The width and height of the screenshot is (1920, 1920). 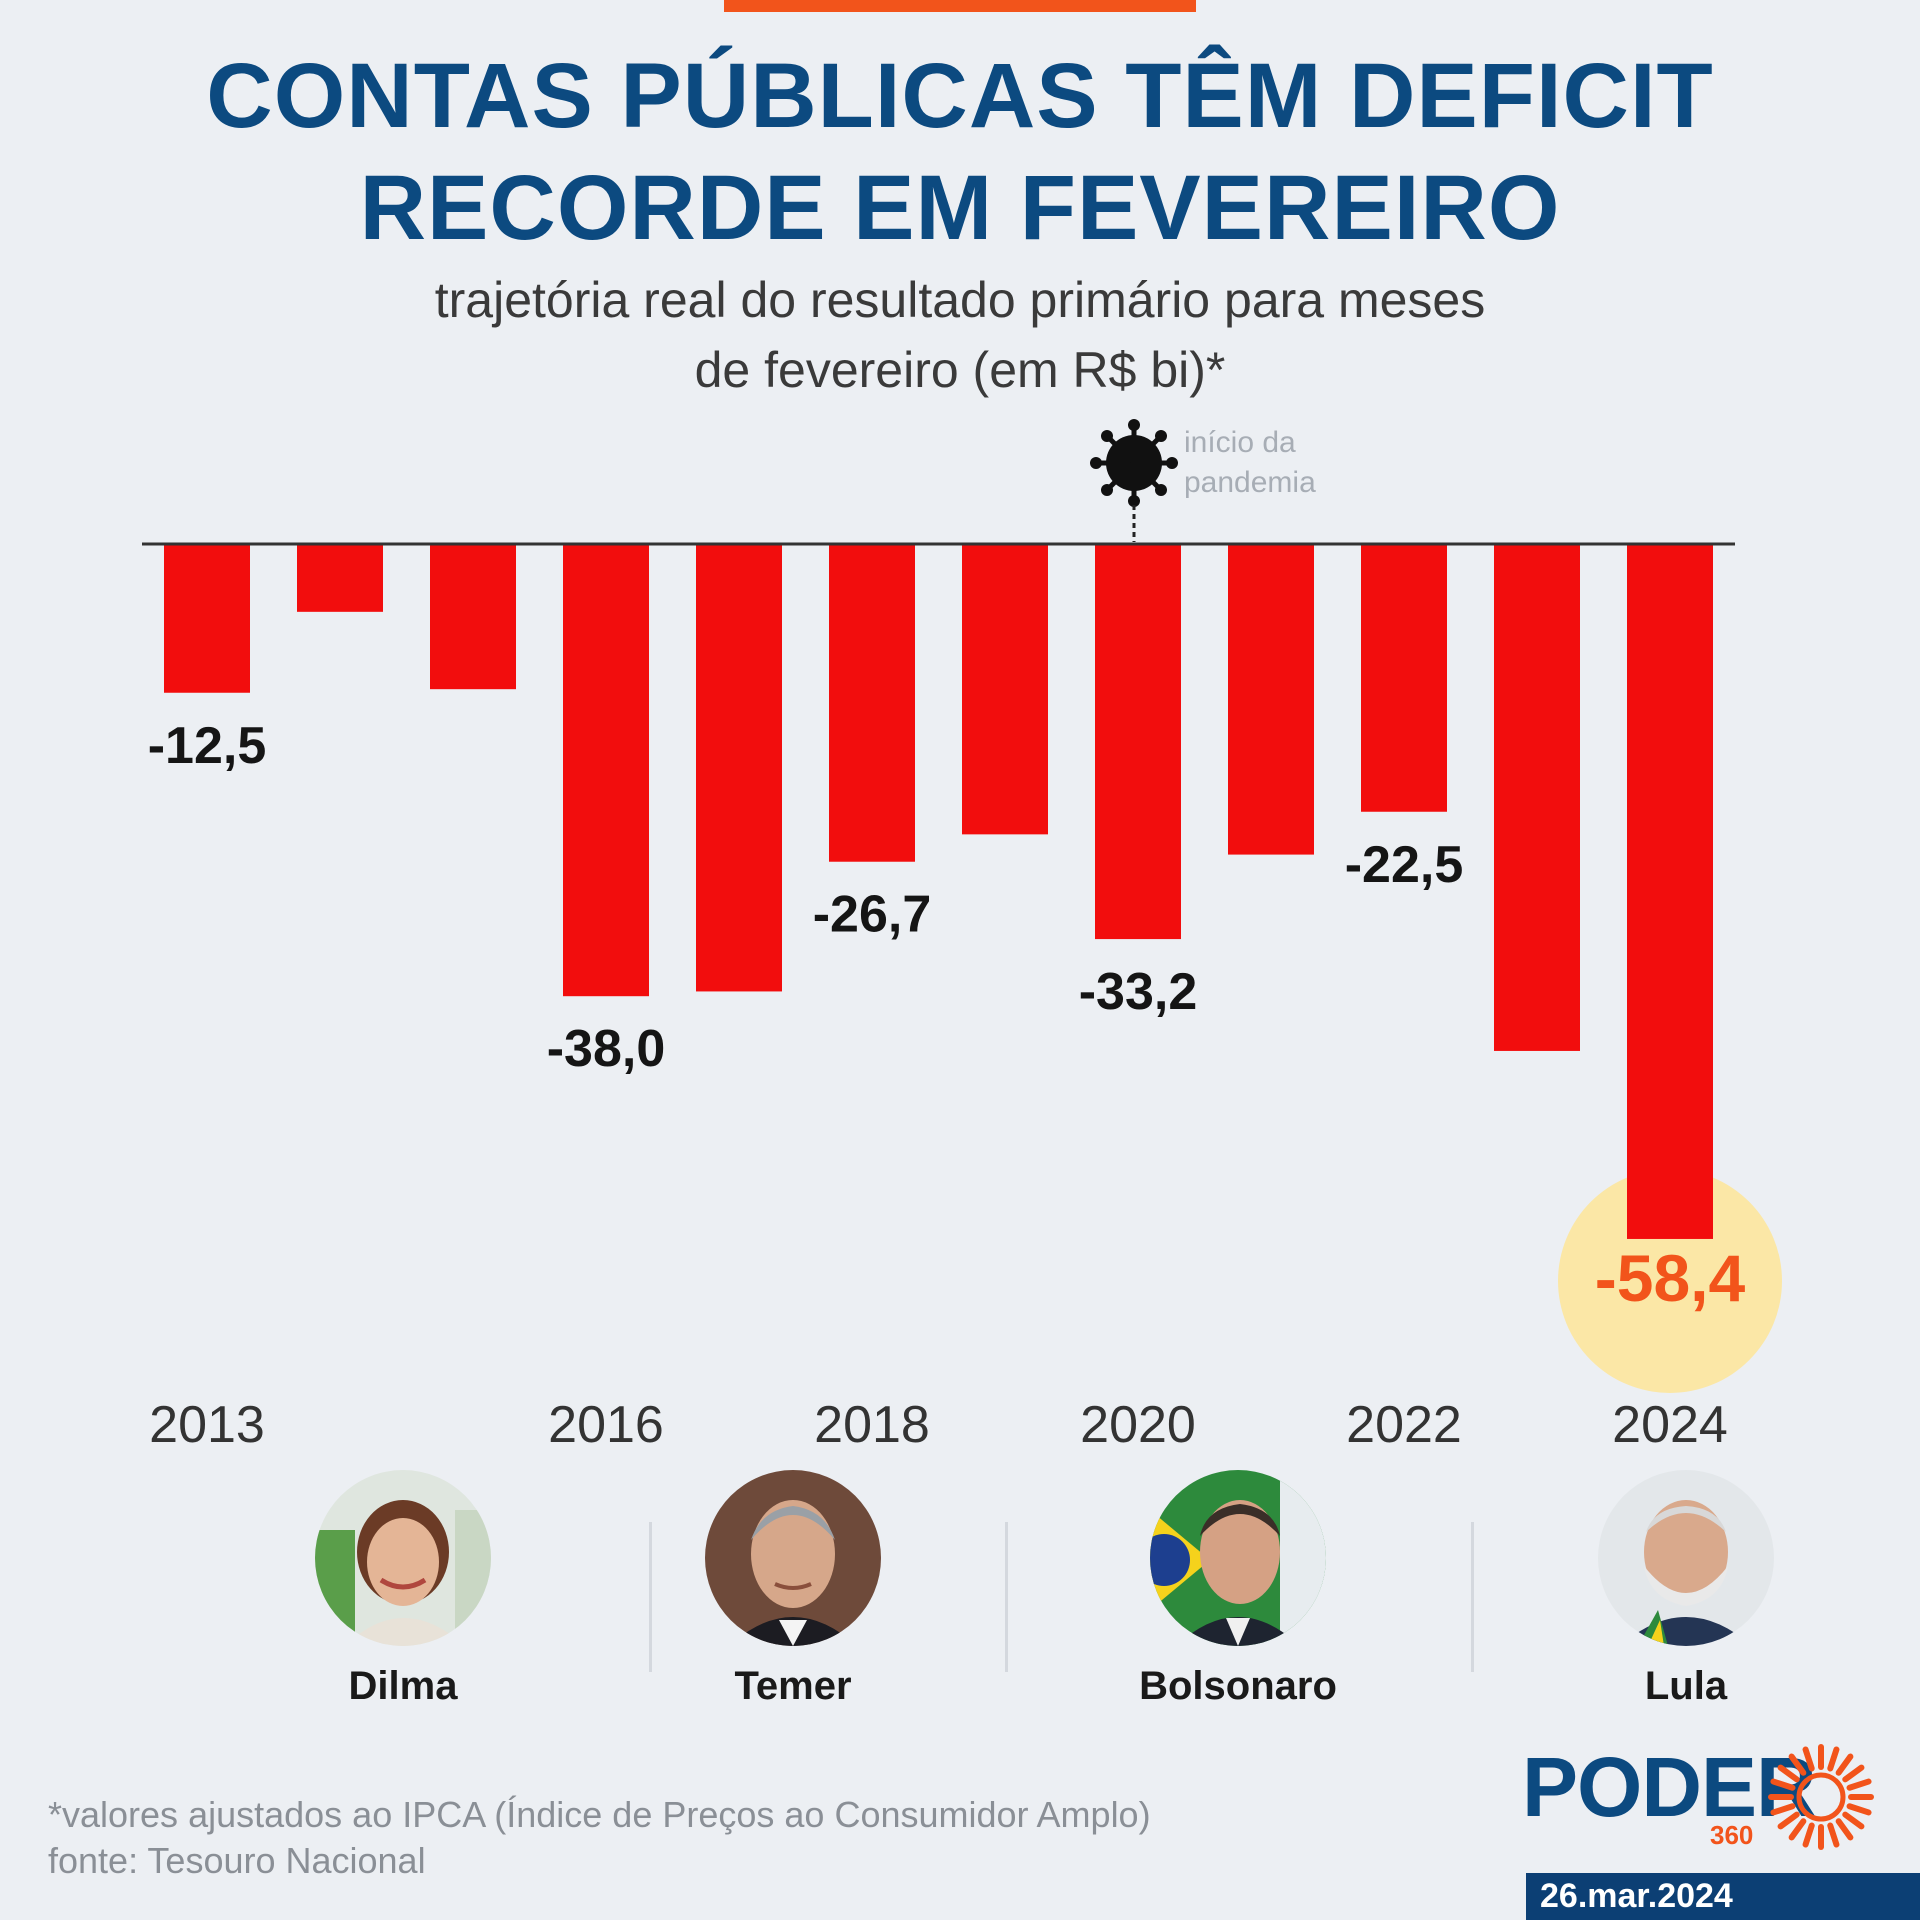 I want to click on x-tick-label-2016: 2016, so click(x=606, y=1425).